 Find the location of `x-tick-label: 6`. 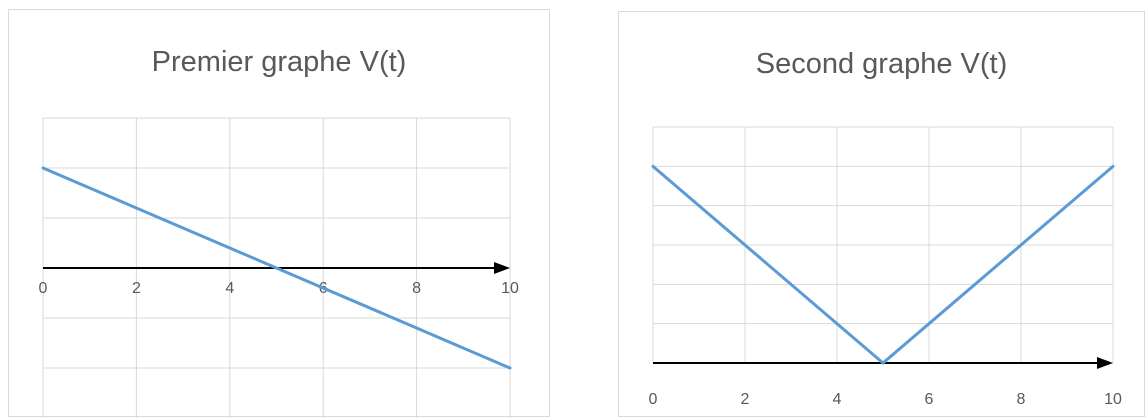

x-tick-label: 6 is located at coordinates (929, 399).